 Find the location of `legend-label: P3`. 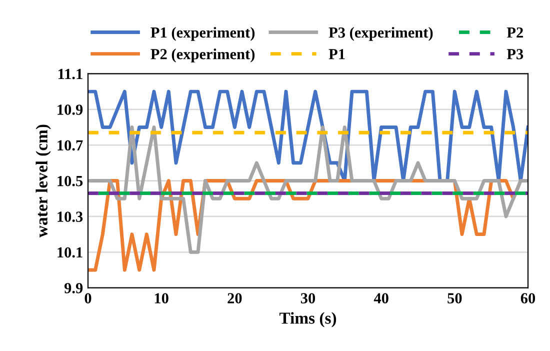

legend-label: P3 is located at coordinates (515, 54).